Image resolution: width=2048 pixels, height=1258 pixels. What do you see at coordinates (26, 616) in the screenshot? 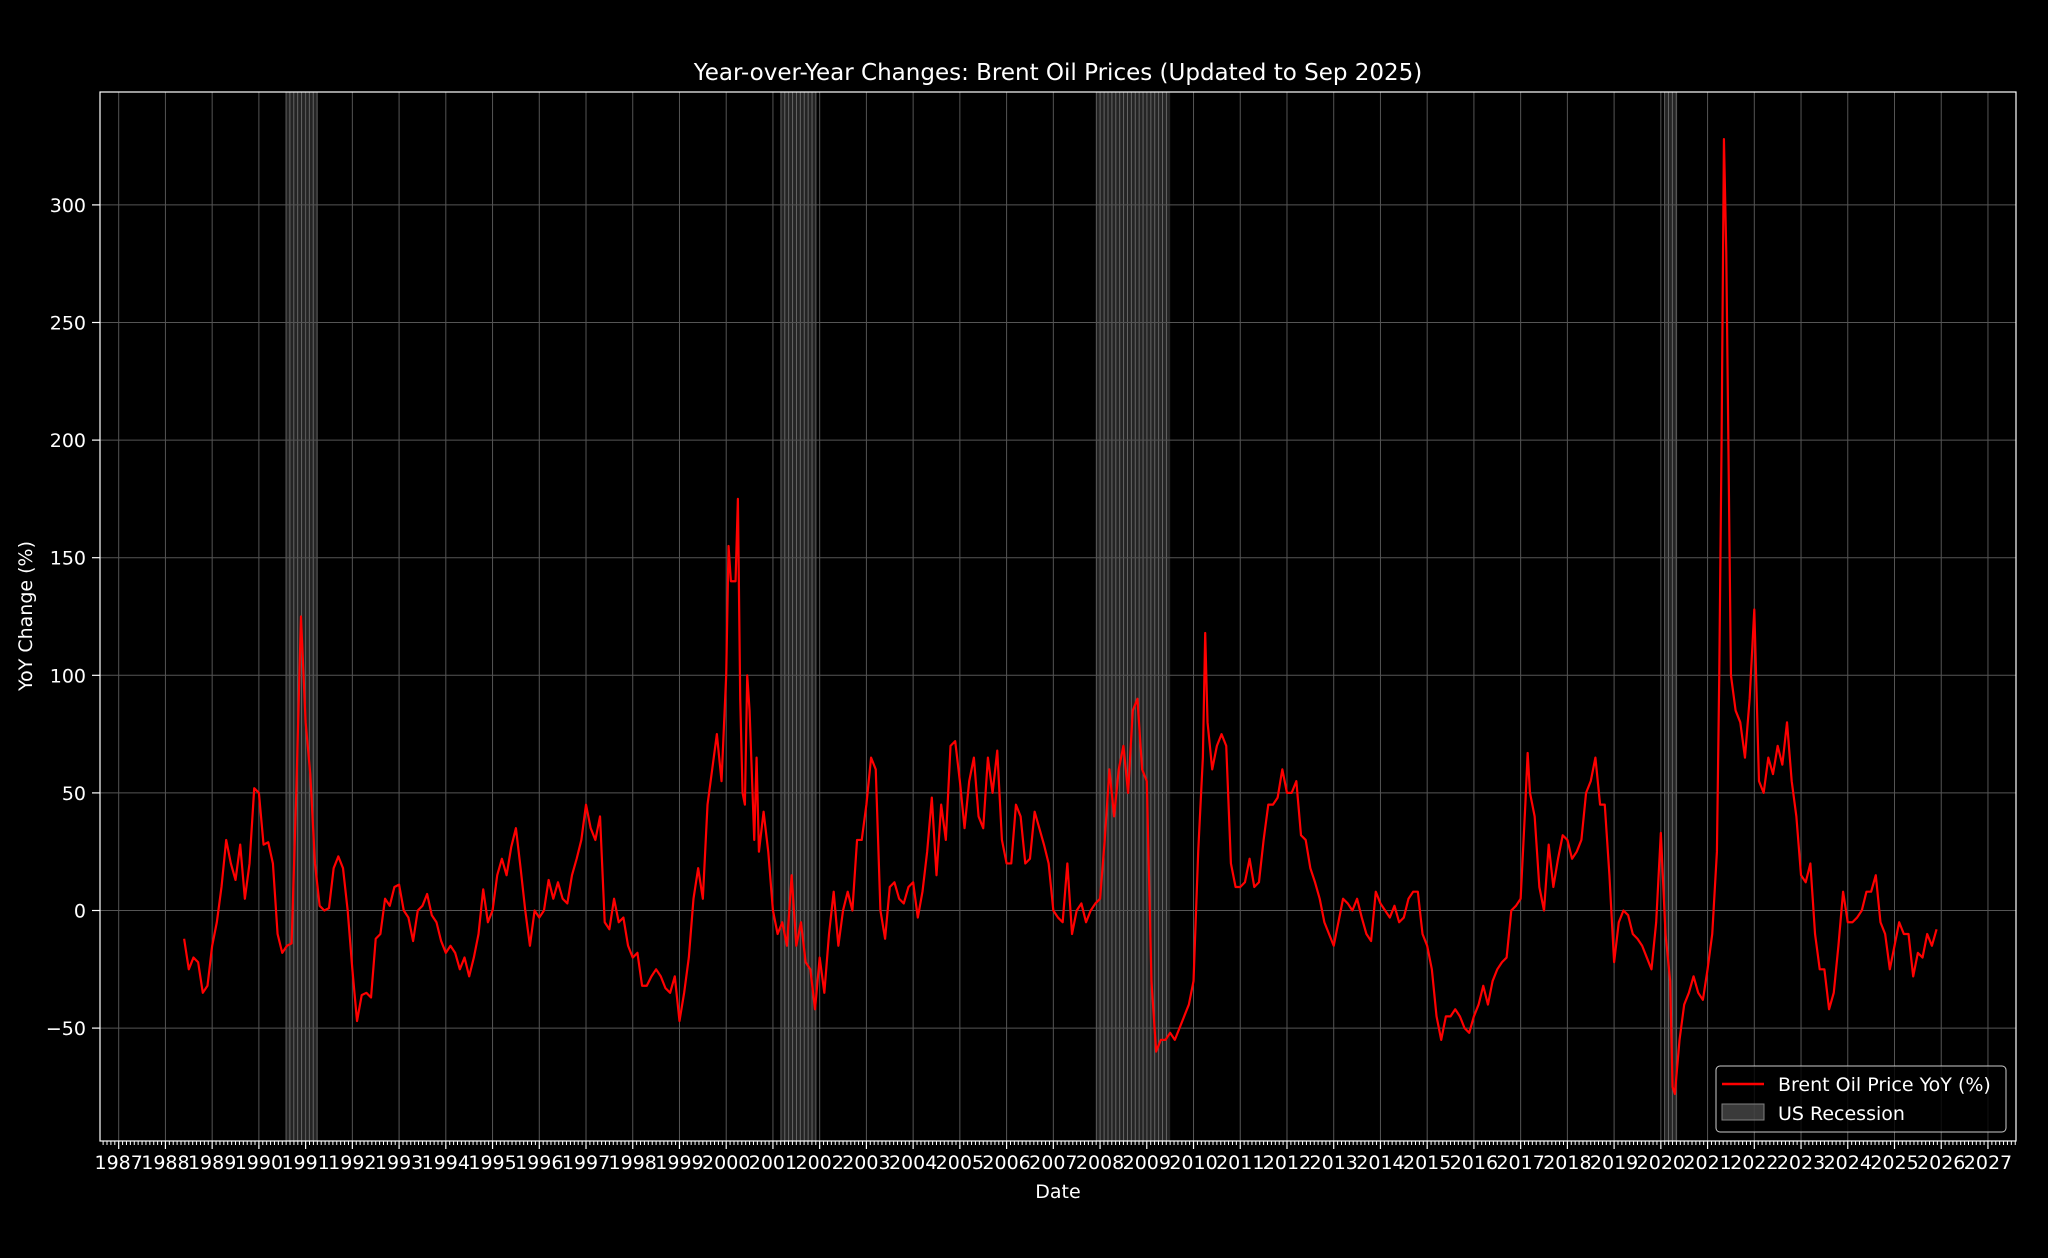
I see `y-axis-label: YoY Change (%)` at bounding box center [26, 616].